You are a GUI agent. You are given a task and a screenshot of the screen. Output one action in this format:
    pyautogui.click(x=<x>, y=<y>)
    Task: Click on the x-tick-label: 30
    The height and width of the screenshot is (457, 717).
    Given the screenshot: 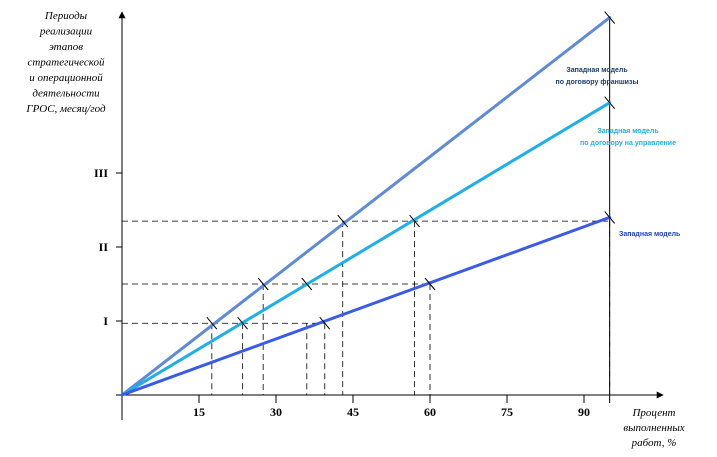 What is the action you would take?
    pyautogui.click(x=276, y=412)
    